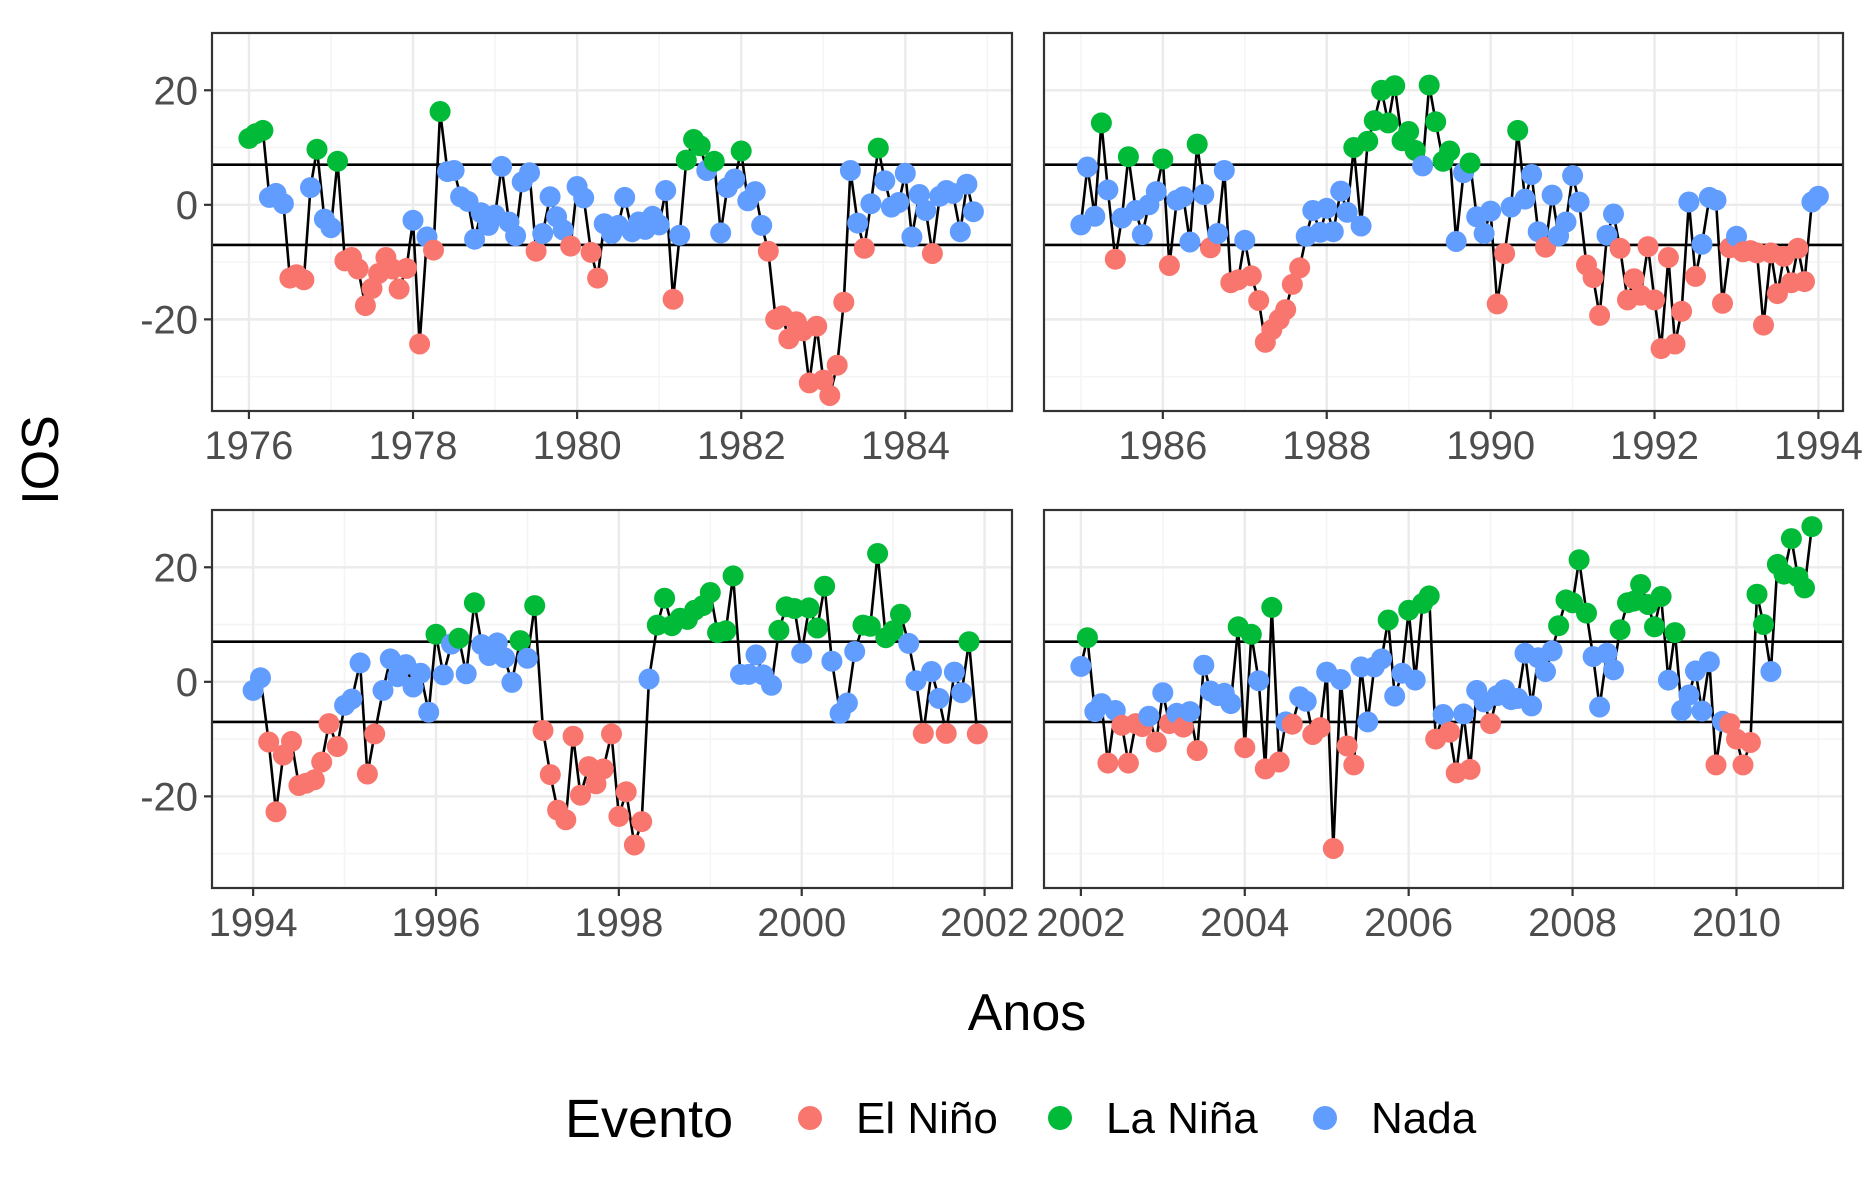 Image resolution: width=1868 pixels, height=1181 pixels. What do you see at coordinates (741, 446) in the screenshot?
I see `x-tick-label: 1982` at bounding box center [741, 446].